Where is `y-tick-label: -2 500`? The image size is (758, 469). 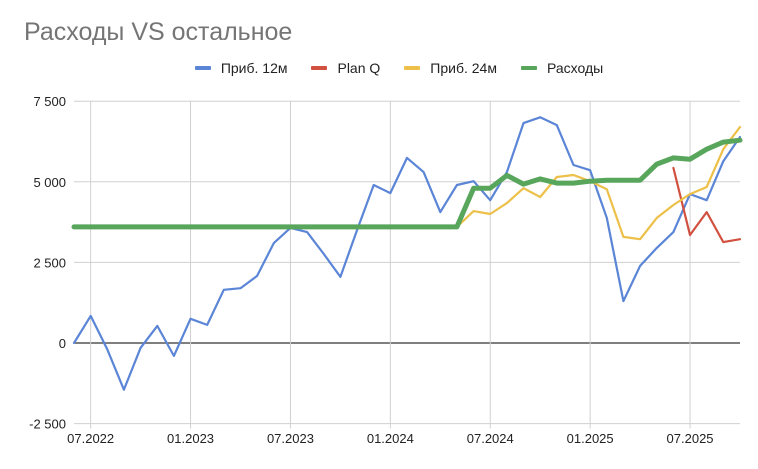
y-tick-label: -2 500 is located at coordinates (47, 424).